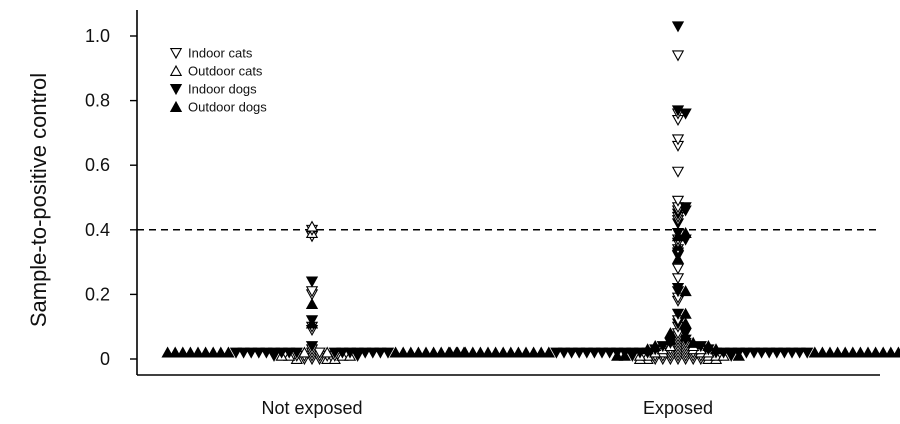  What do you see at coordinates (97, 294) in the screenshot?
I see `y-tick-label: 0.2` at bounding box center [97, 294].